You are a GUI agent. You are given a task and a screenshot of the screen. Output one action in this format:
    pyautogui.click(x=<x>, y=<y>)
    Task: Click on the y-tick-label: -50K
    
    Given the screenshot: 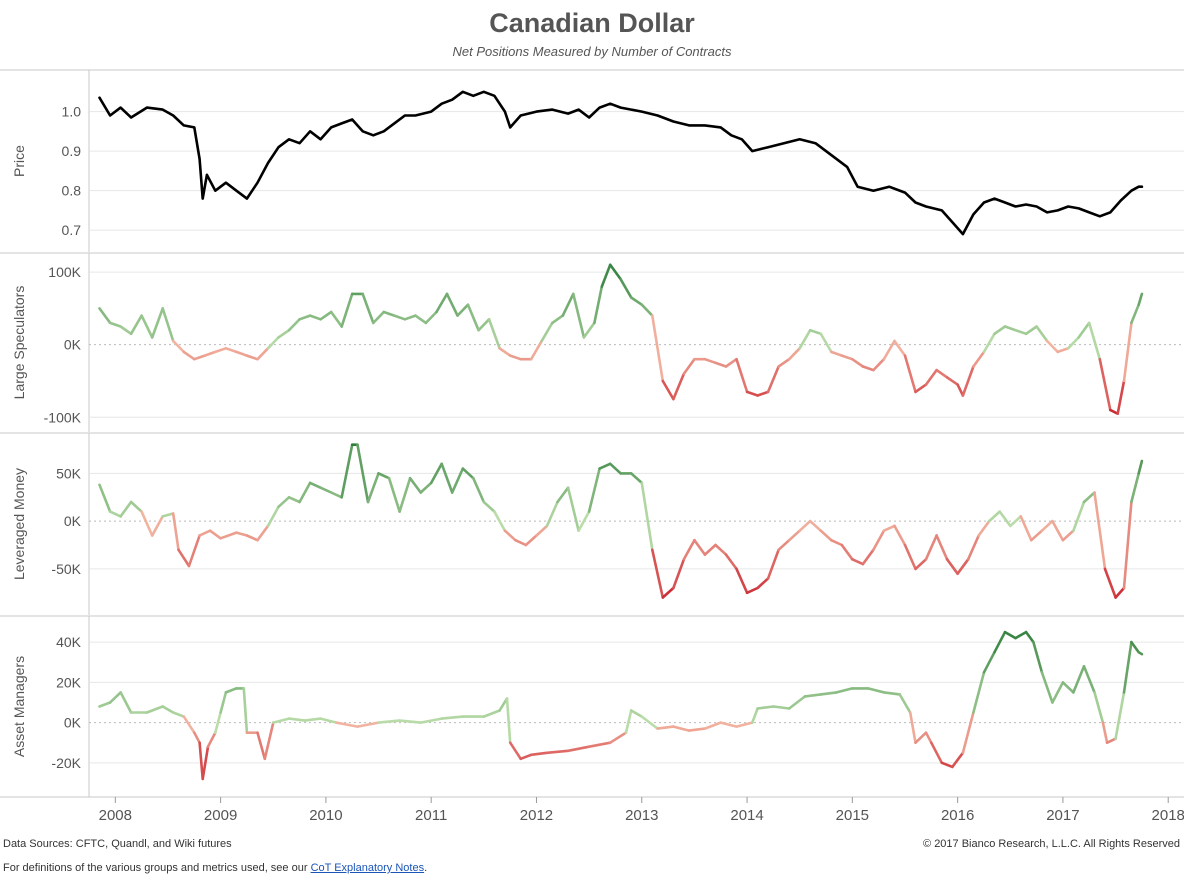 What is the action you would take?
    pyautogui.click(x=66, y=569)
    